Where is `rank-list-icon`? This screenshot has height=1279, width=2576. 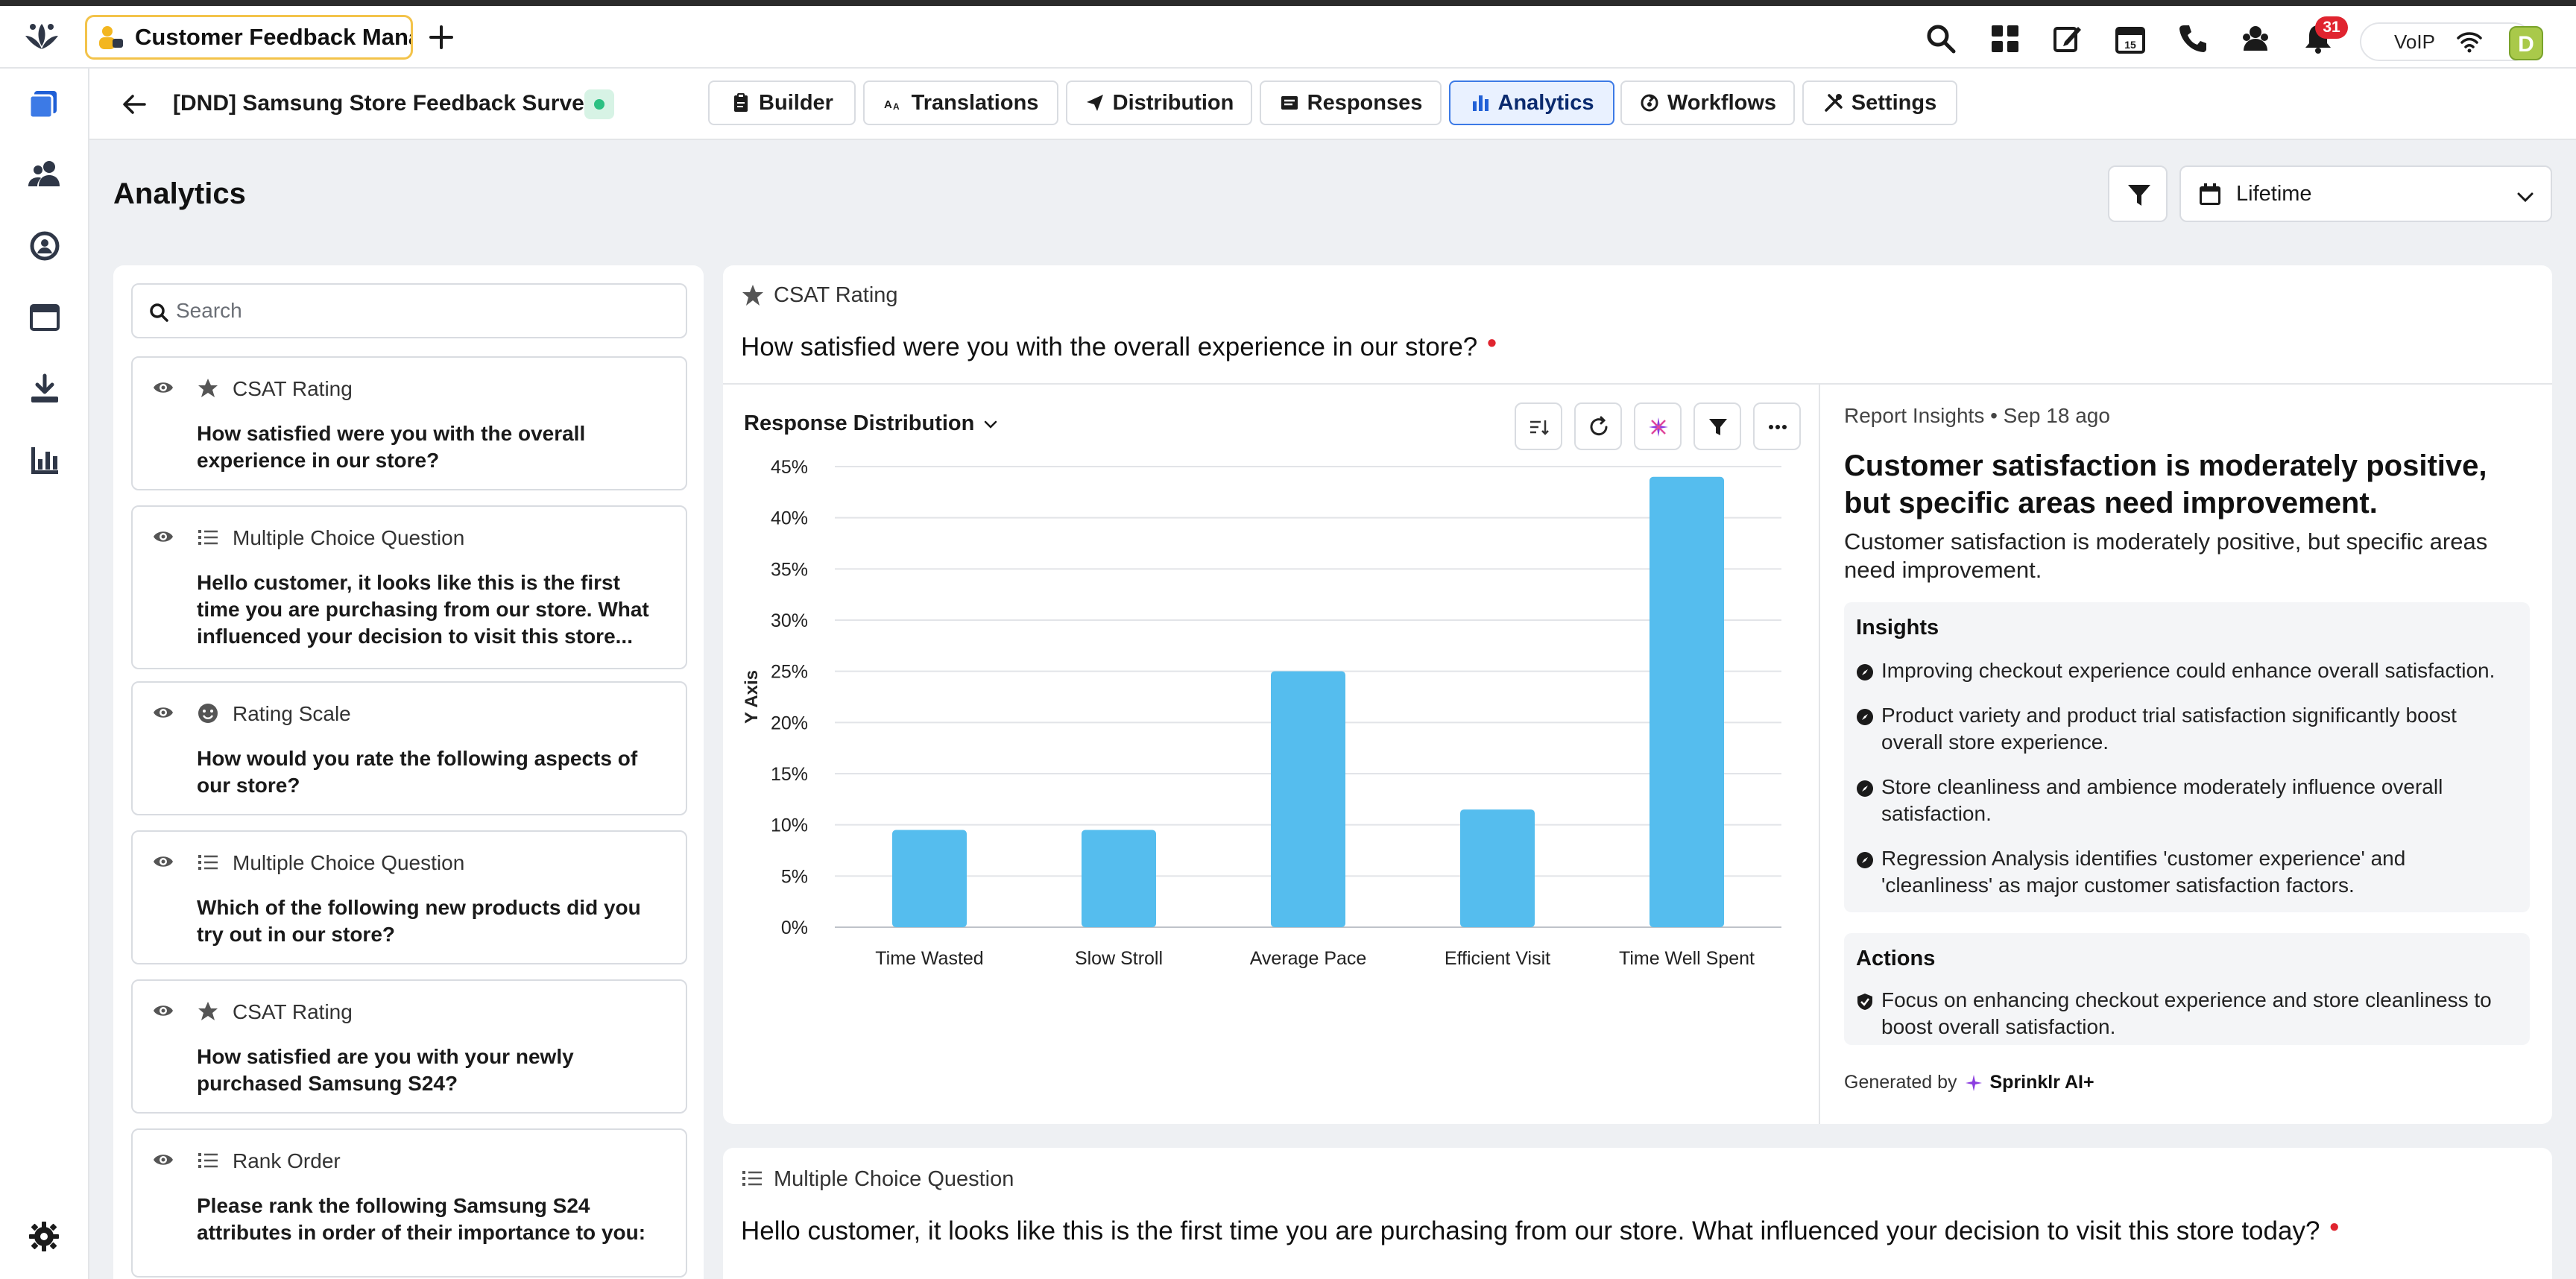 rank-list-icon is located at coordinates (208, 1160).